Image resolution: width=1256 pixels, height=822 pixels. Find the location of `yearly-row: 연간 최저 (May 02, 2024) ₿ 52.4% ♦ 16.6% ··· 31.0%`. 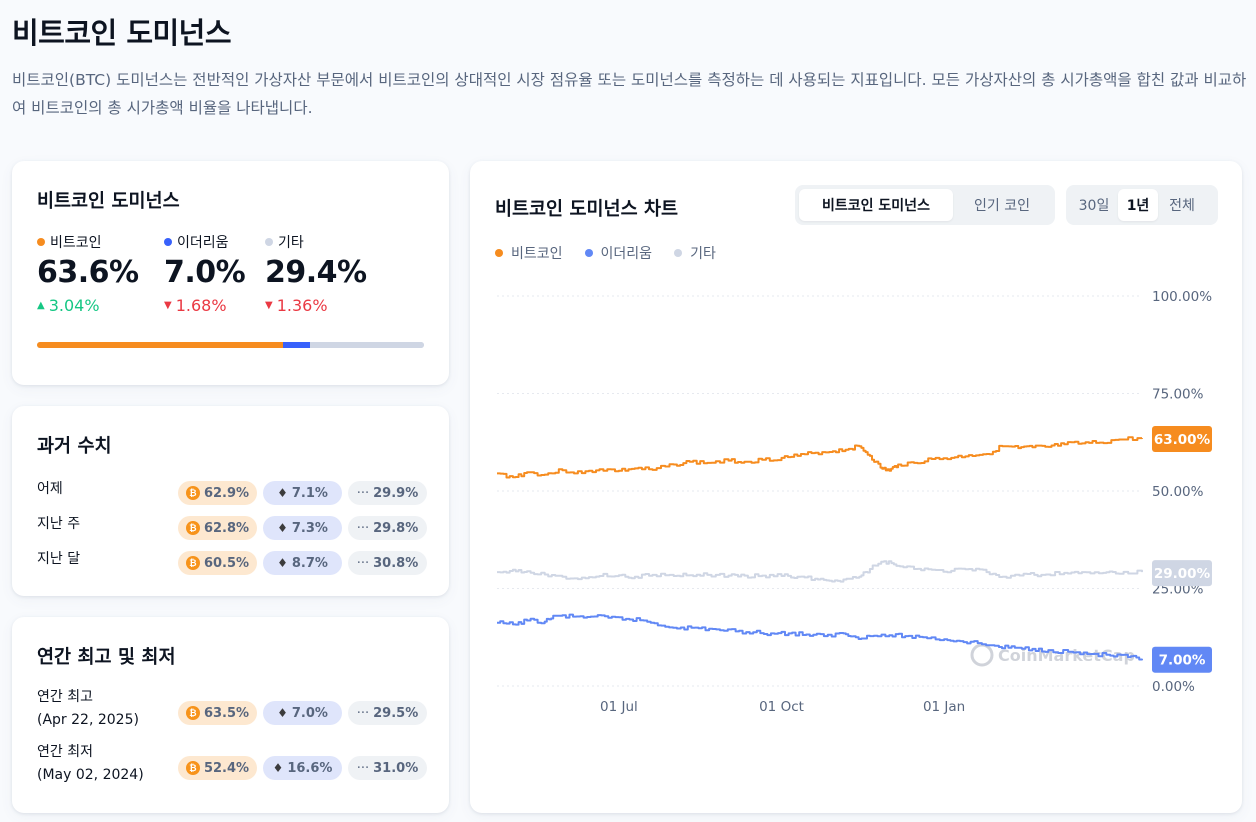

yearly-row: 연간 최저 (May 02, 2024) ₿ 52.4% ♦ 16.6% ··· 31.0% is located at coordinates (232, 764).